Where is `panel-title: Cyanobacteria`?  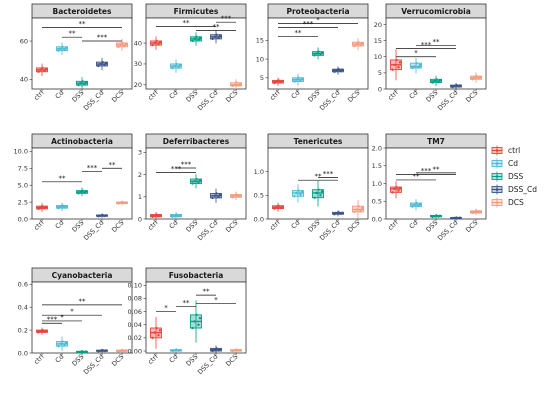 panel-title: Cyanobacteria is located at coordinates (82, 275).